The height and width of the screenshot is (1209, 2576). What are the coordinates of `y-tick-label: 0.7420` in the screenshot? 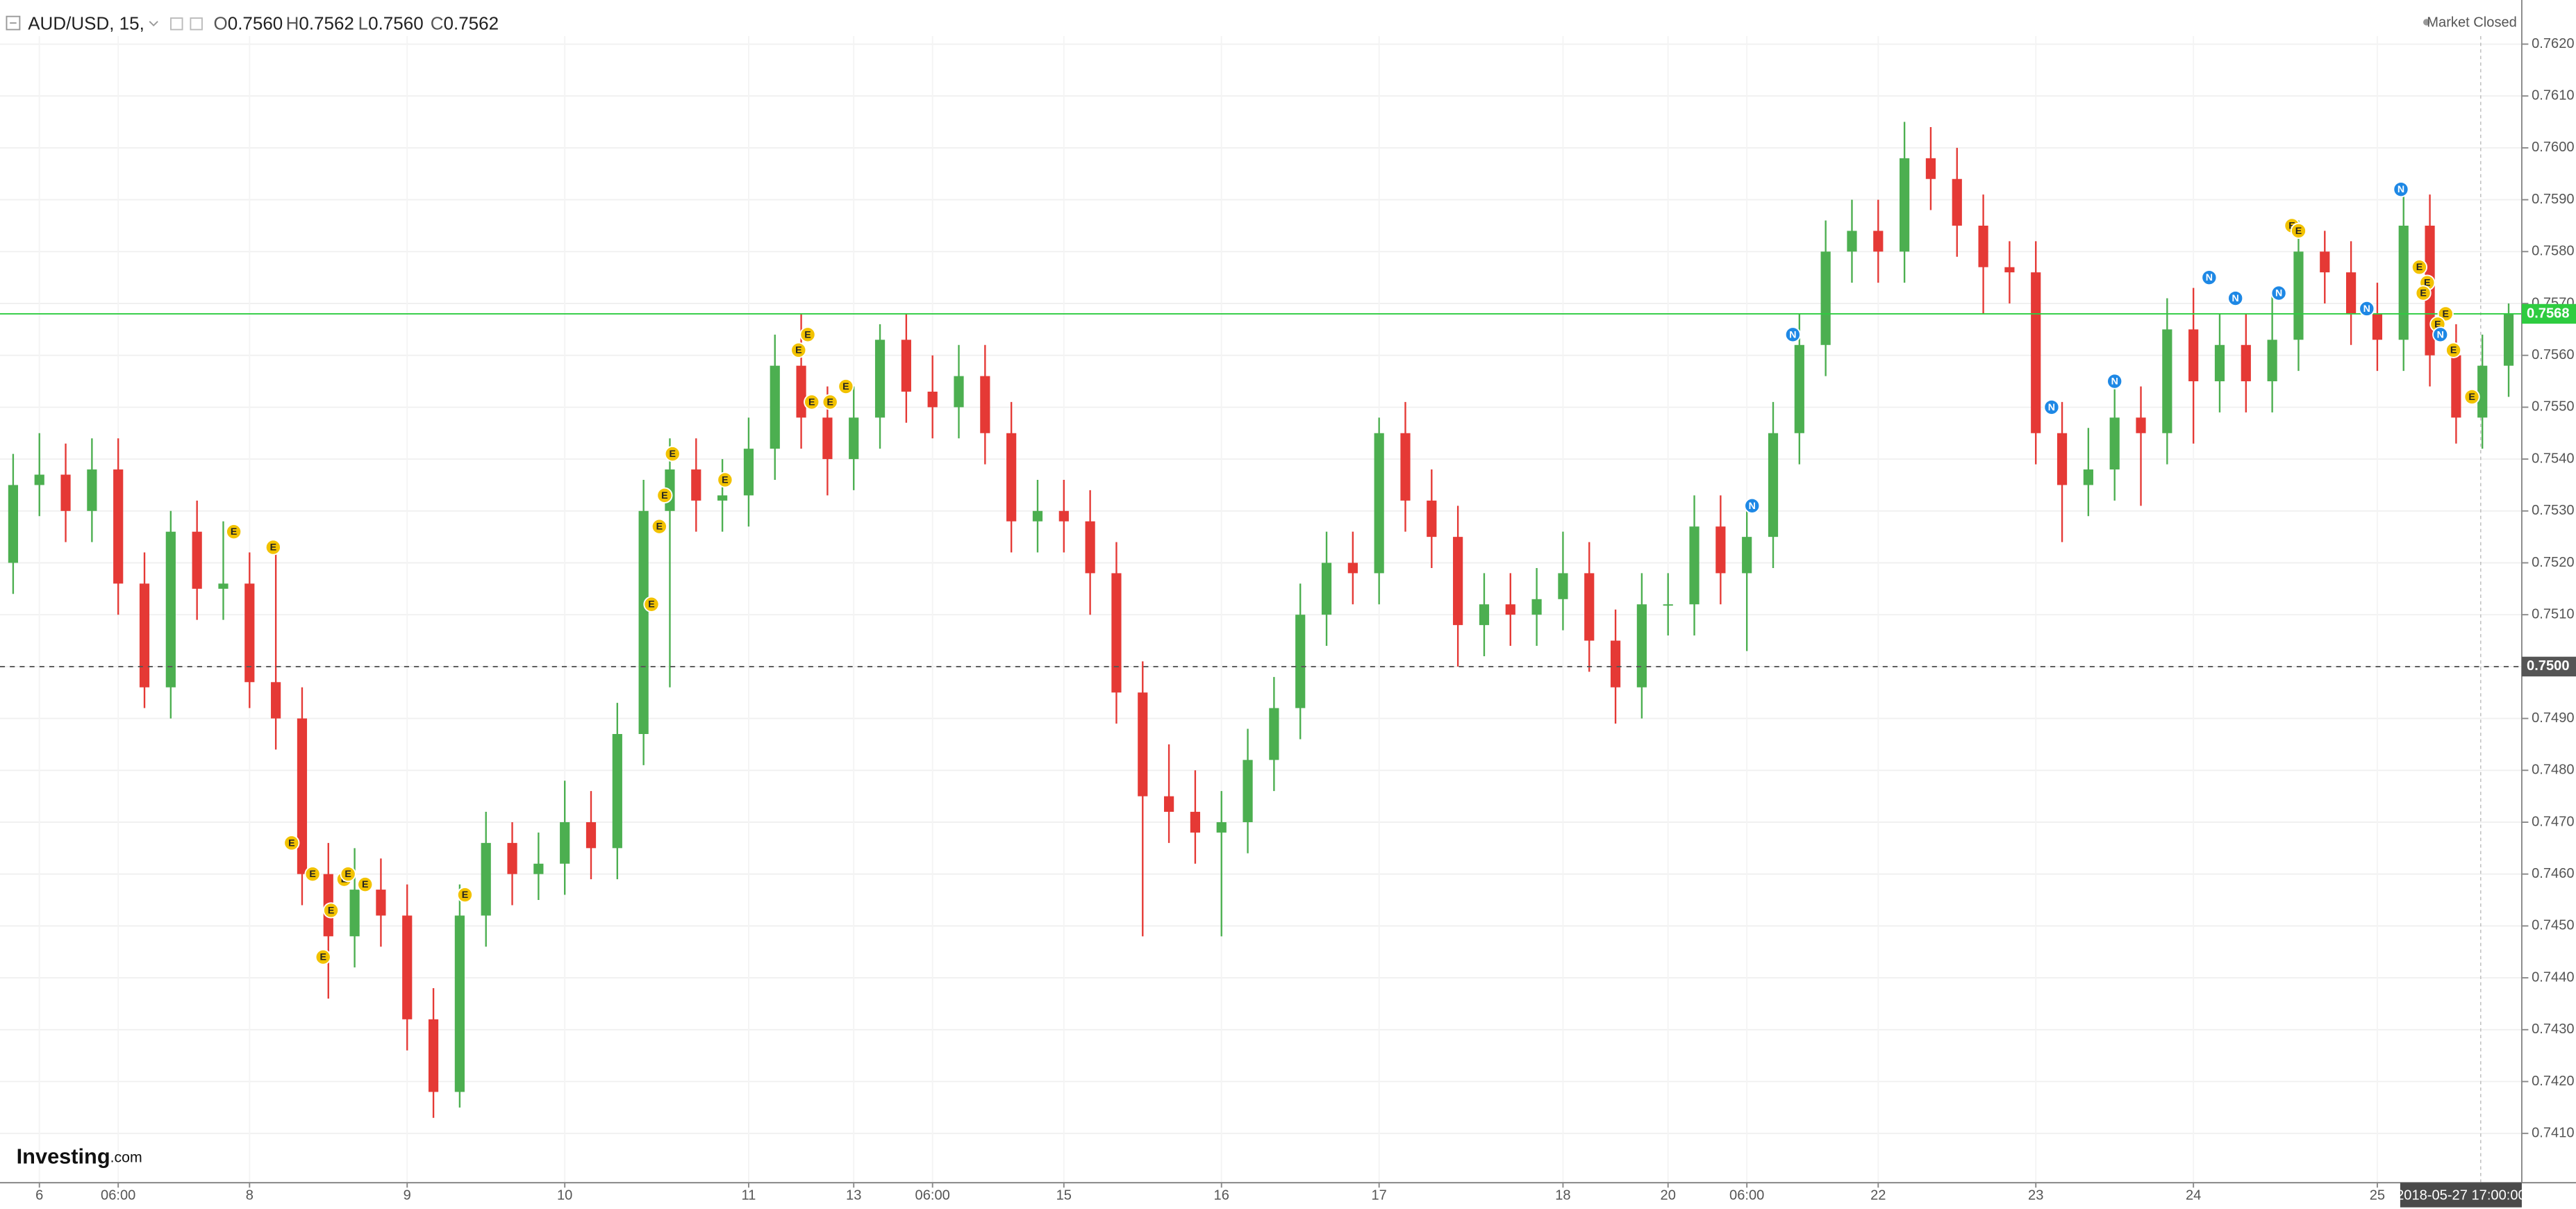 It's located at (2553, 1081).